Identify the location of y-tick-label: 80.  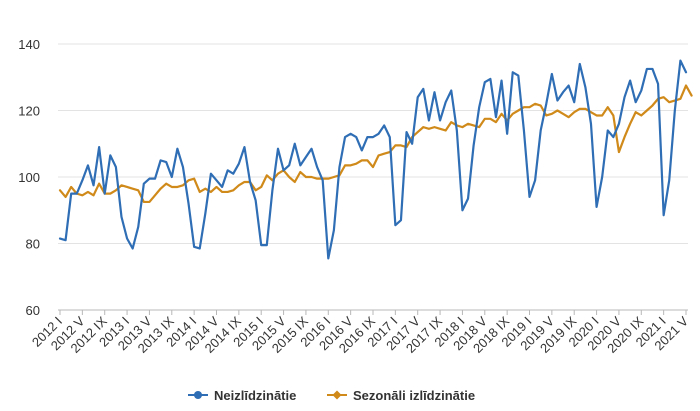
(33, 244).